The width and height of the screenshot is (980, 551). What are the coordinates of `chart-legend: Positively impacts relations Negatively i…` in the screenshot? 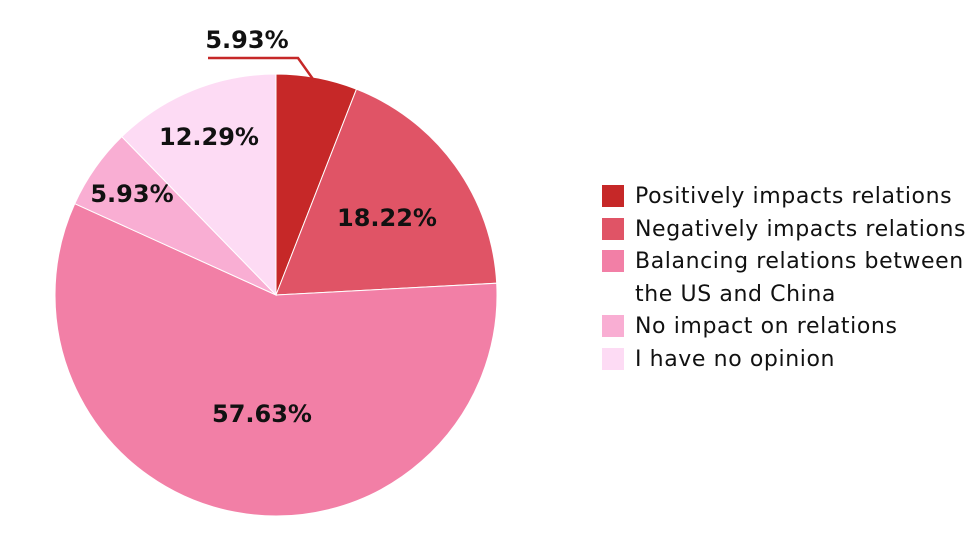 It's located at (787, 278).